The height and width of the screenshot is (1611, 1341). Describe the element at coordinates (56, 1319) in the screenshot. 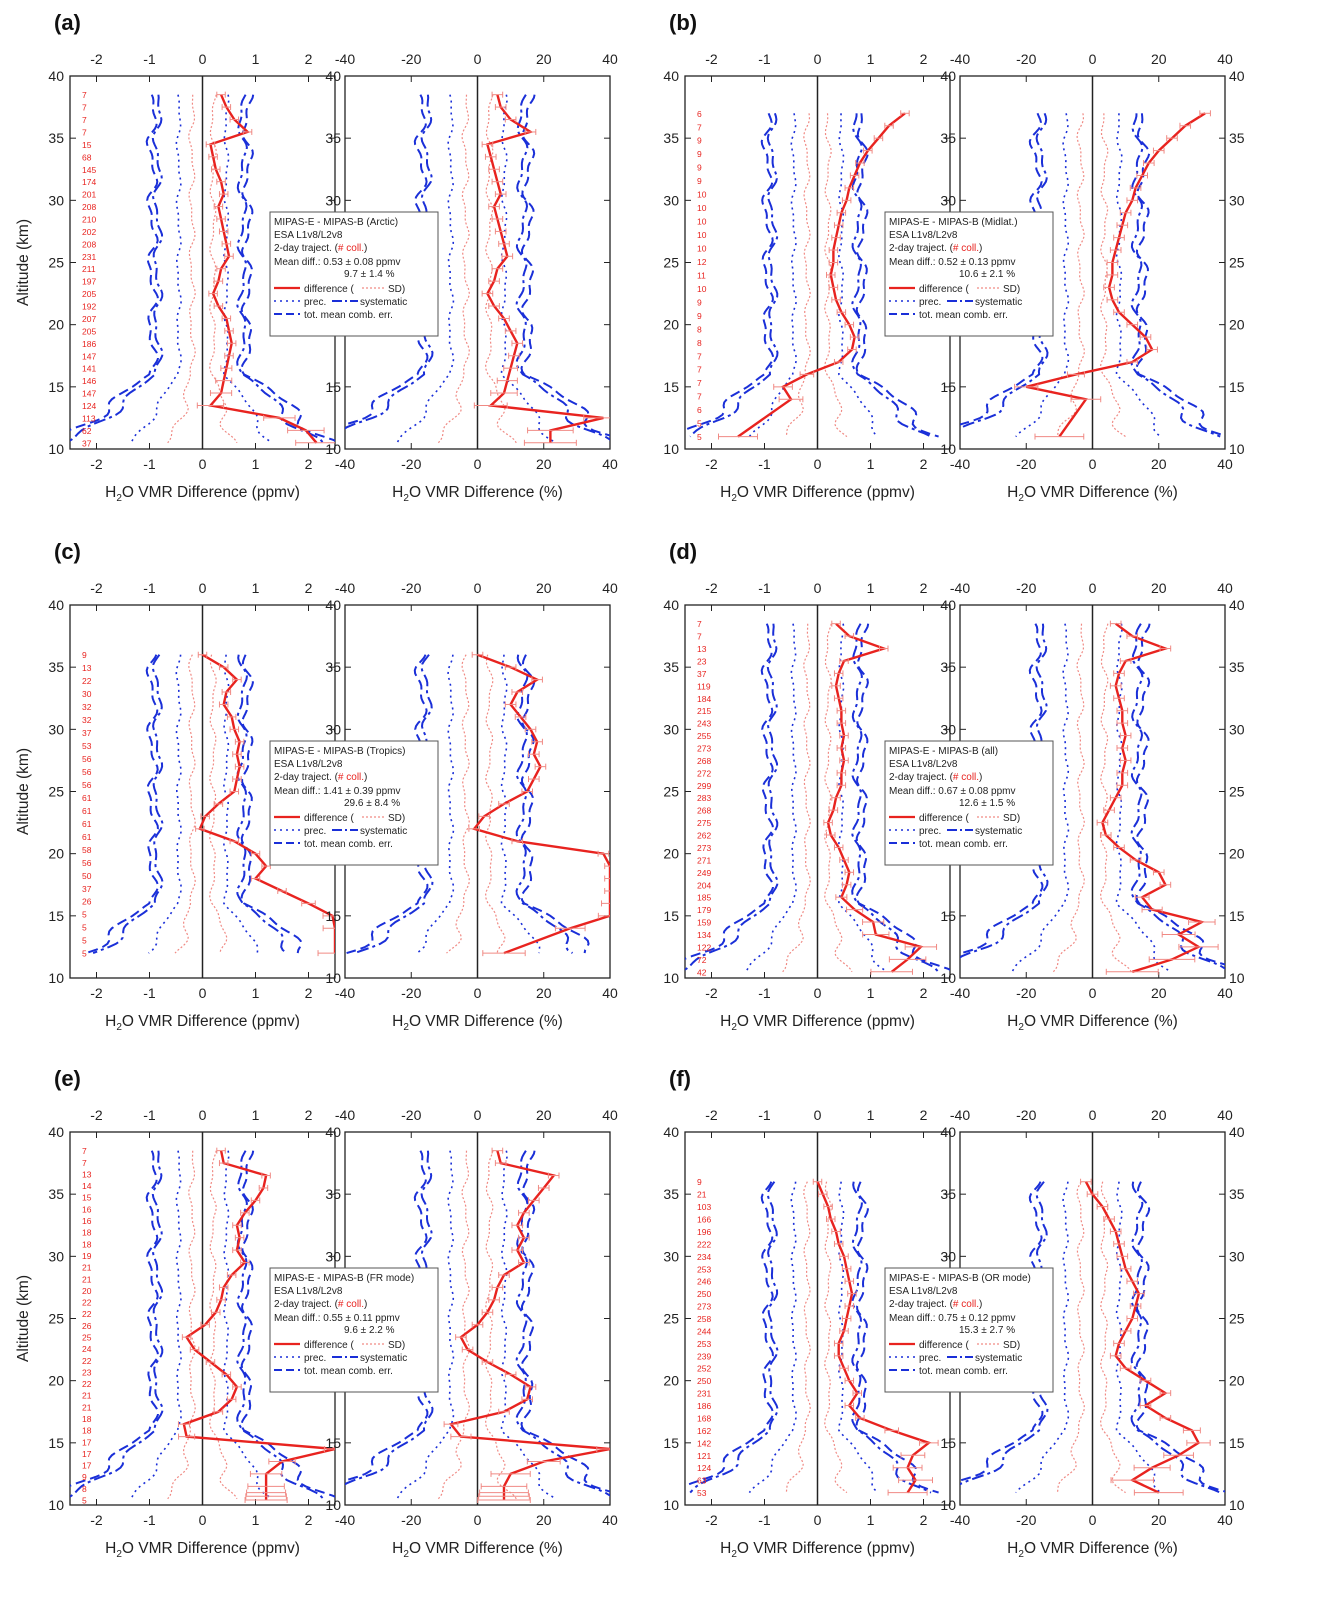

I see `y-tick-label: 25` at that location.